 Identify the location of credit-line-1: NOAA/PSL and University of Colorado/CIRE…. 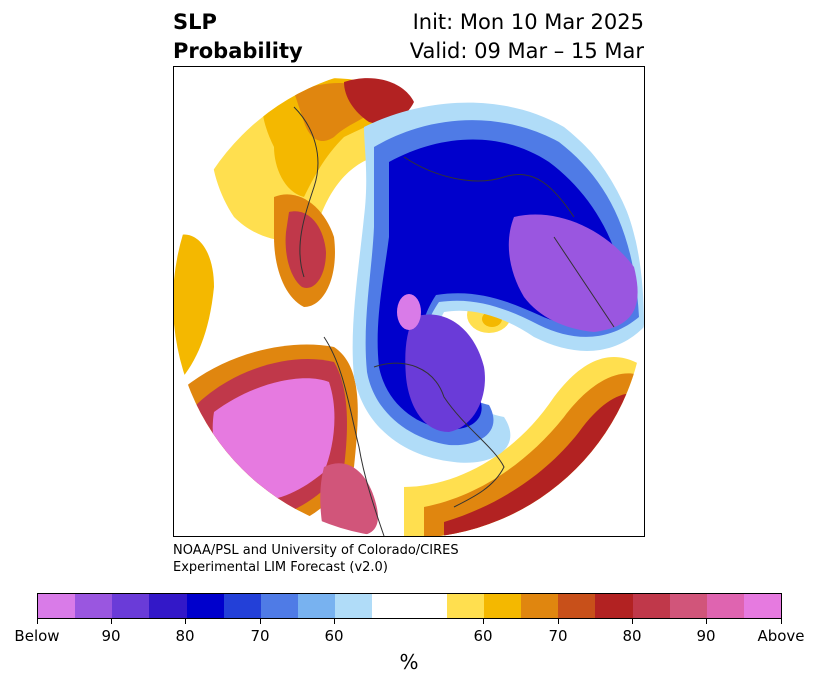
(316, 550).